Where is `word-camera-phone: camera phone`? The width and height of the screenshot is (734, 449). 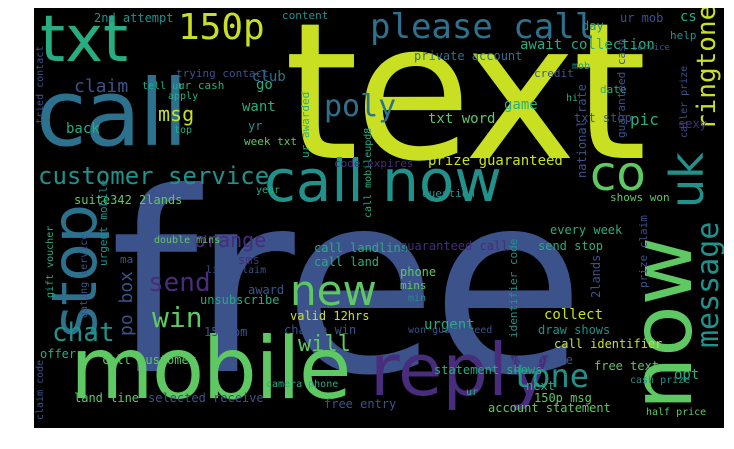
word-camera-phone: camera phone is located at coordinates (302, 384).